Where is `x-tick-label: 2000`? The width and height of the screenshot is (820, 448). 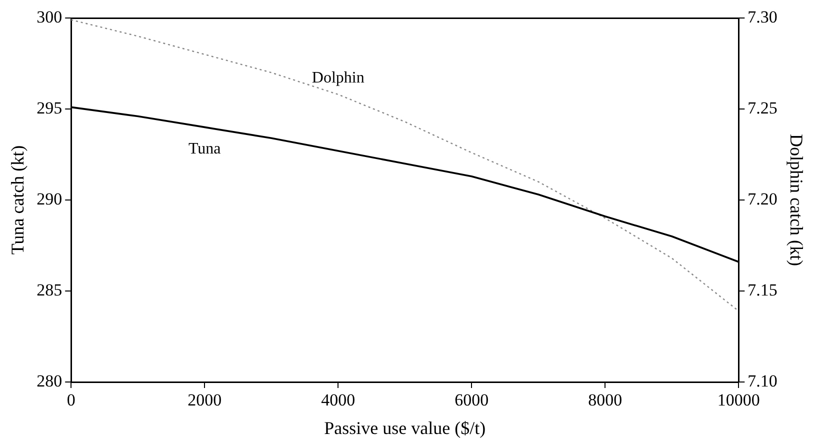 x-tick-label: 2000 is located at coordinates (205, 400).